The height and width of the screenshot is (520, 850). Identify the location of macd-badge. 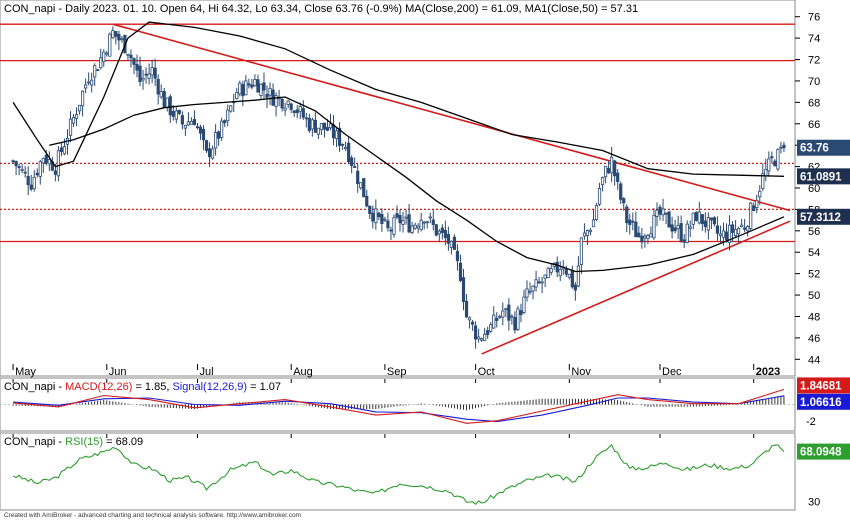
(823, 385).